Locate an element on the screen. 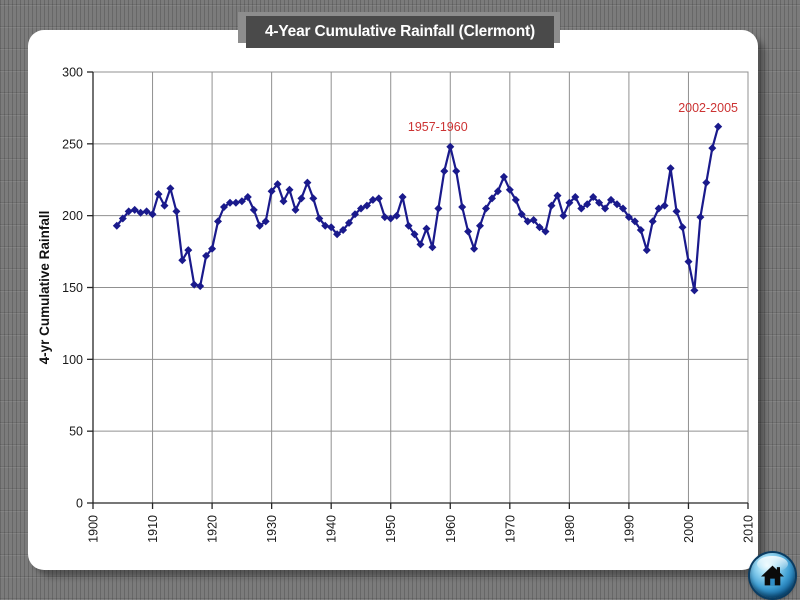 The height and width of the screenshot is (600, 800). svg-text: 1940 is located at coordinates (332, 529).